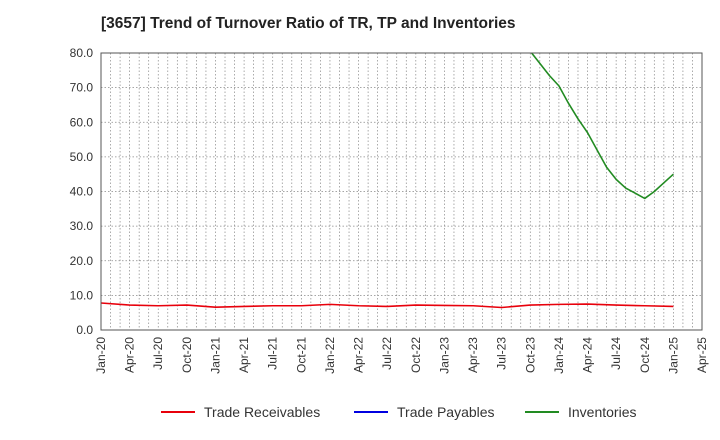 This screenshot has height=440, width=720. What do you see at coordinates (130, 355) in the screenshot?
I see `x-tick-label: Apr-20` at bounding box center [130, 355].